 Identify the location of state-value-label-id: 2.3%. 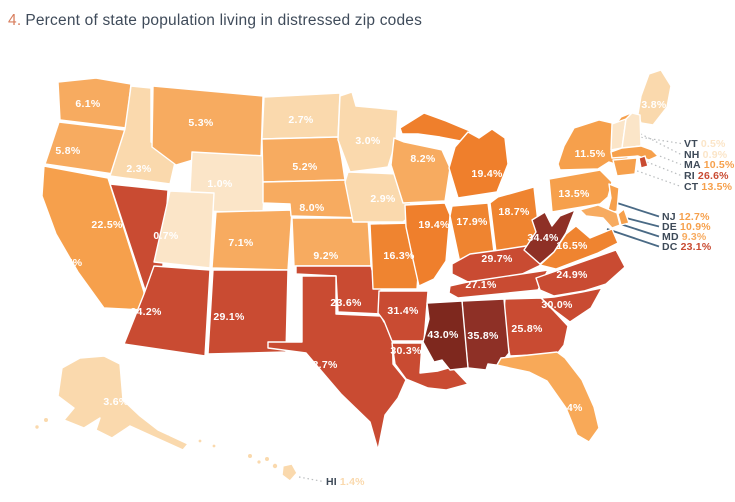
(138, 169).